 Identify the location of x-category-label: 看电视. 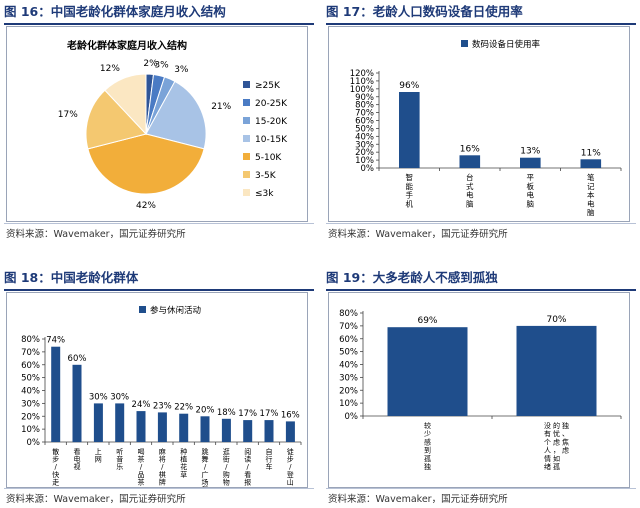
(77, 459).